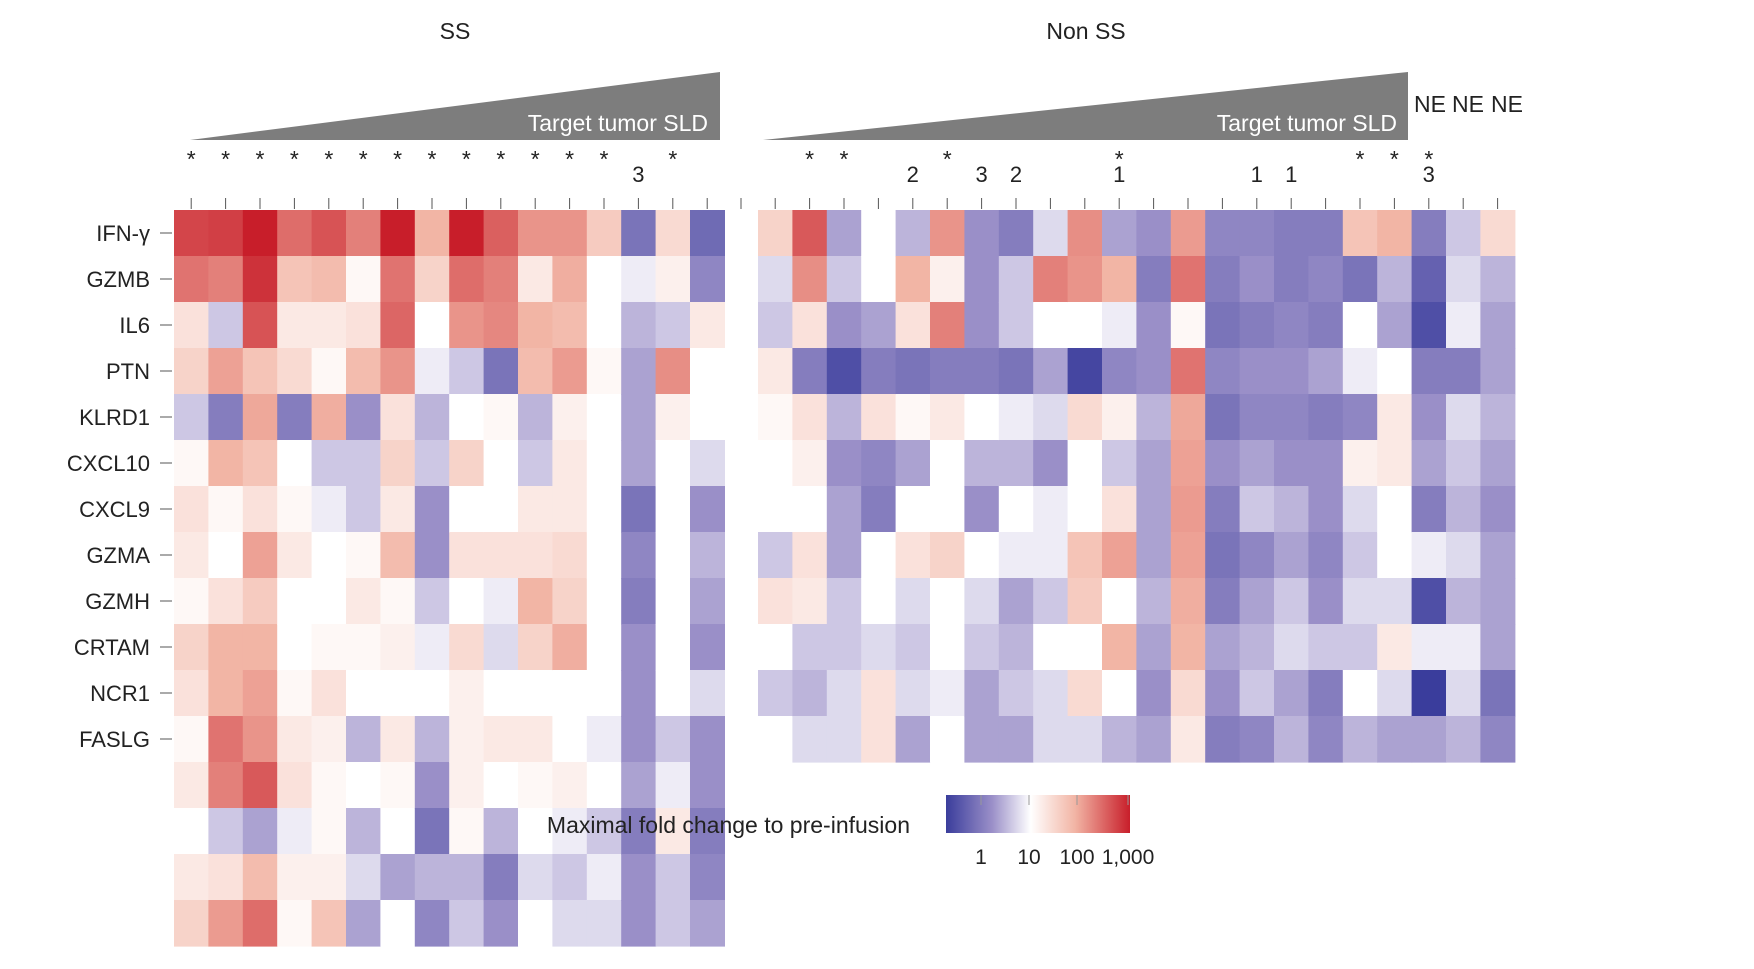 The height and width of the screenshot is (969, 1754). What do you see at coordinates (1038, 814) in the screenshot?
I see `colorbar-gradient` at bounding box center [1038, 814].